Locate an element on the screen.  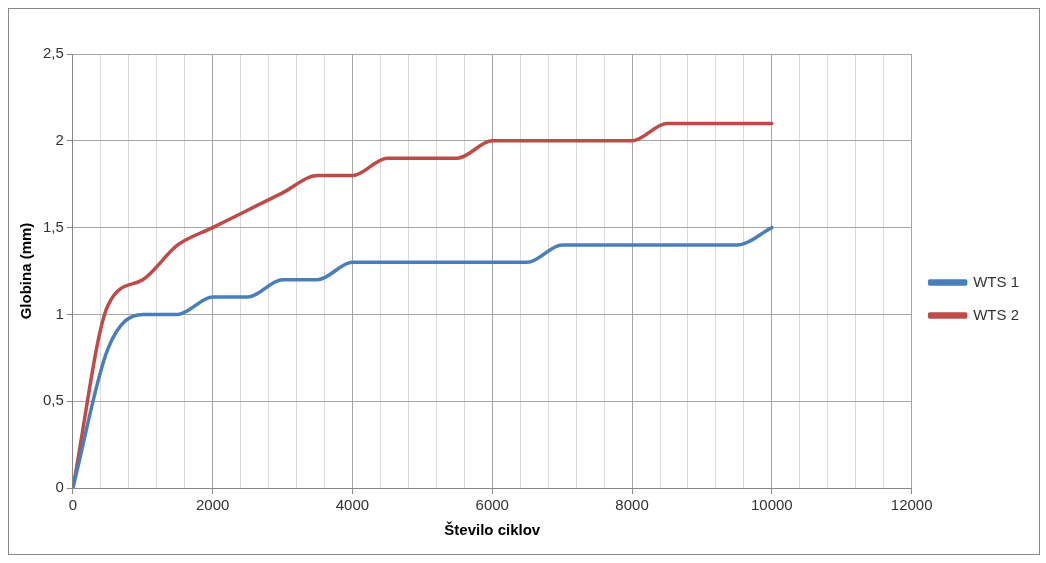
x-tick-label: 4000 is located at coordinates (352, 505).